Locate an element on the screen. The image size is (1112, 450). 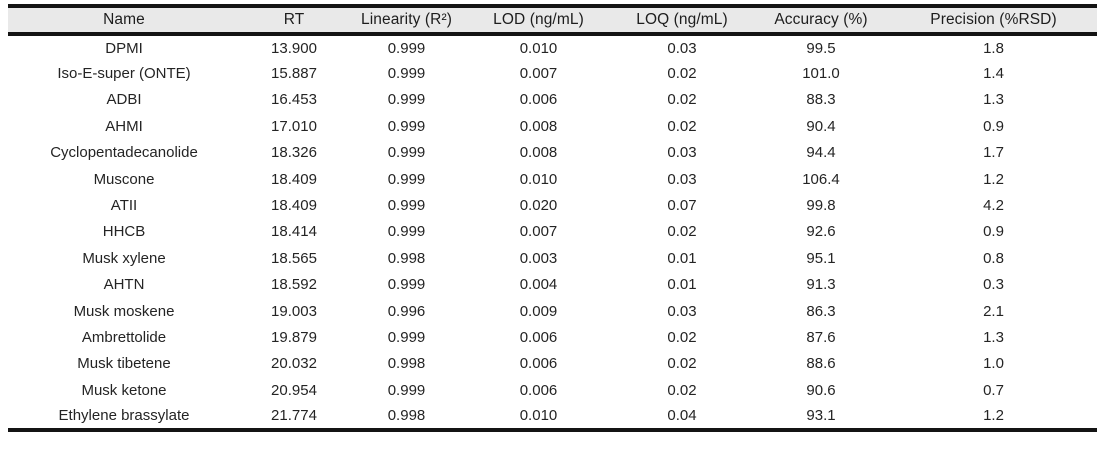
table-row: ATII 18.409 0.999 0.020 0.07 99.8 4.2 is located at coordinates (552, 205).